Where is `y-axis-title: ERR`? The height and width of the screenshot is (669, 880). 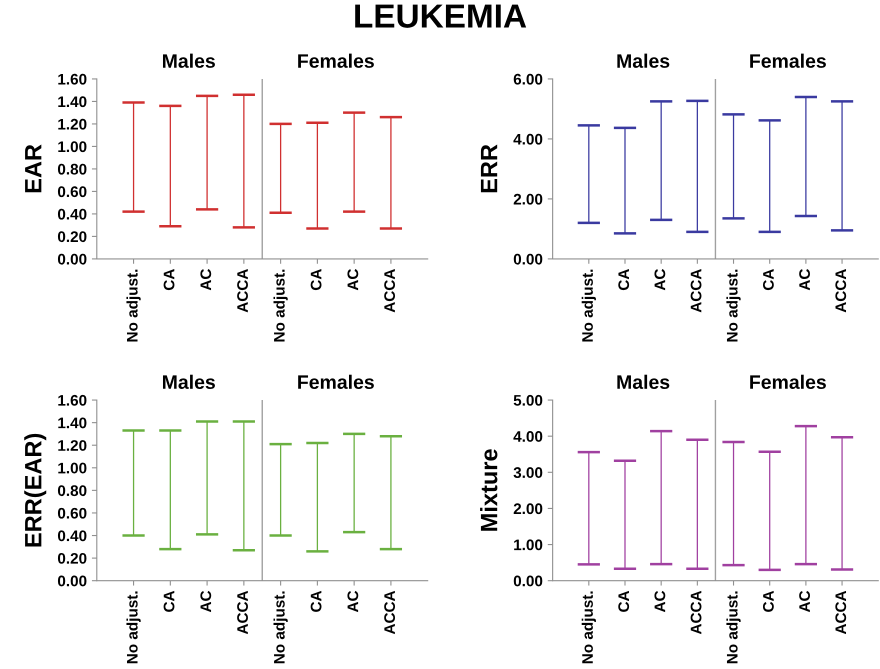 y-axis-title: ERR is located at coordinates (489, 168).